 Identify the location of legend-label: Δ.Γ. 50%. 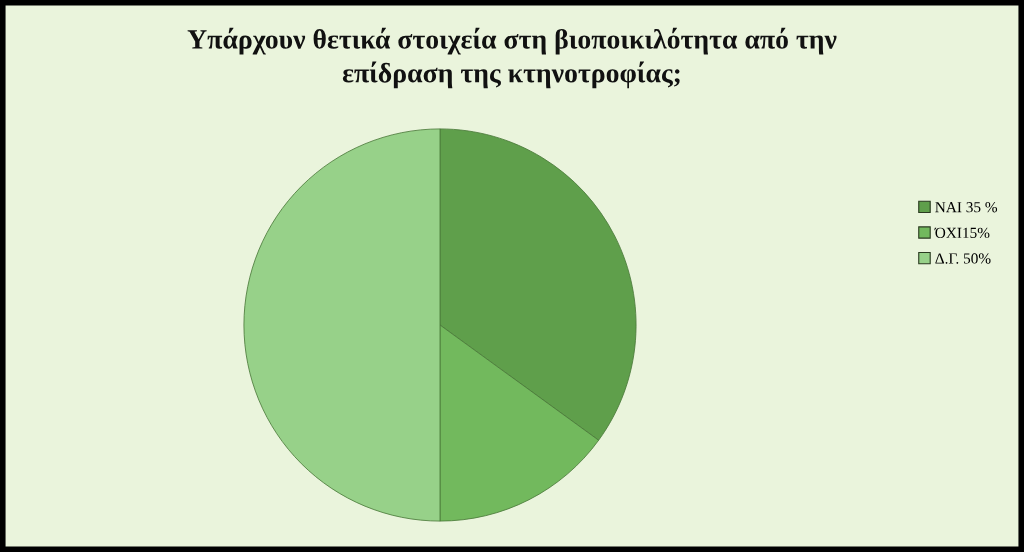
(963, 258).